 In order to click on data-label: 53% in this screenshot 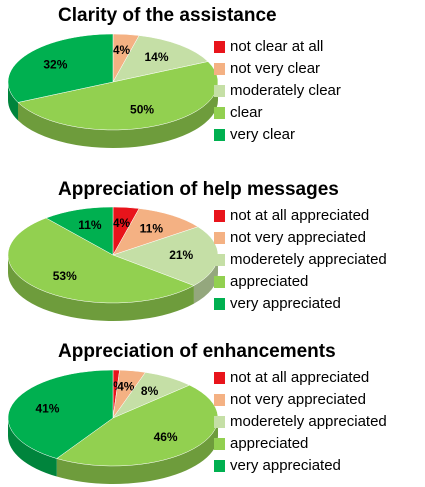, I will do `click(65, 276)`.